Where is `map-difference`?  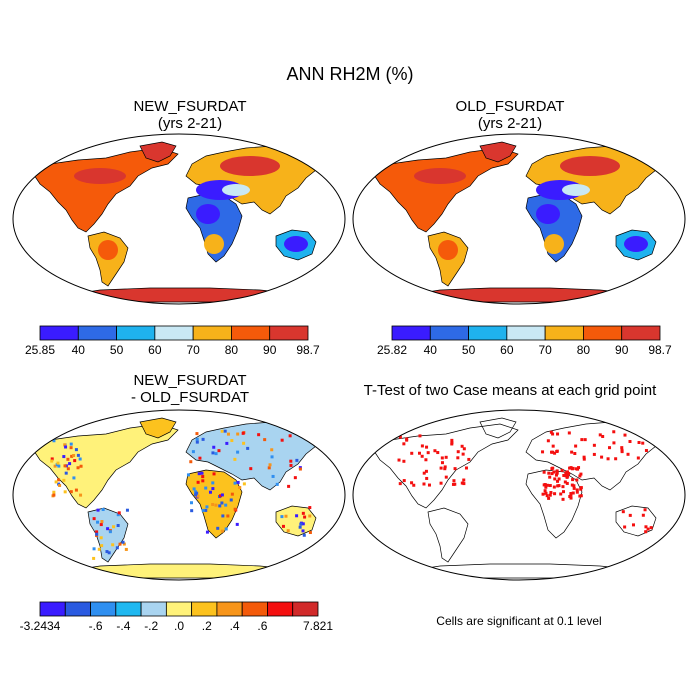
map-difference is located at coordinates (179, 495).